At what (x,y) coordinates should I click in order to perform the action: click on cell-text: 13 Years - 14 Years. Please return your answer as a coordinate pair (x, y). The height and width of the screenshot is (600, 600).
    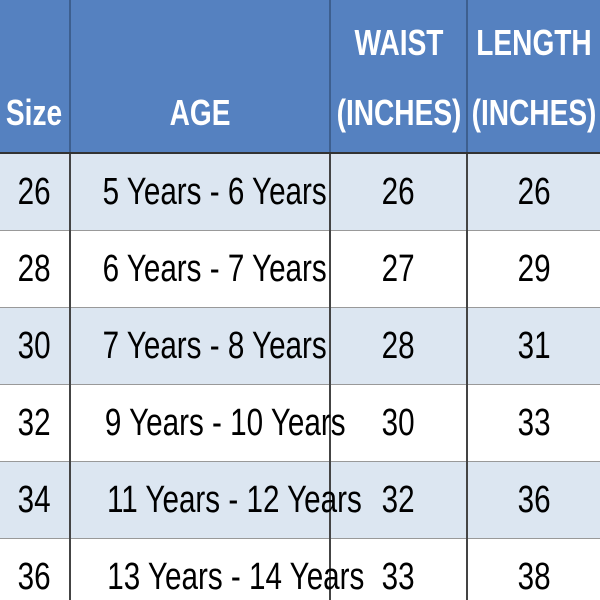
    Looking at the image, I should click on (236, 576).